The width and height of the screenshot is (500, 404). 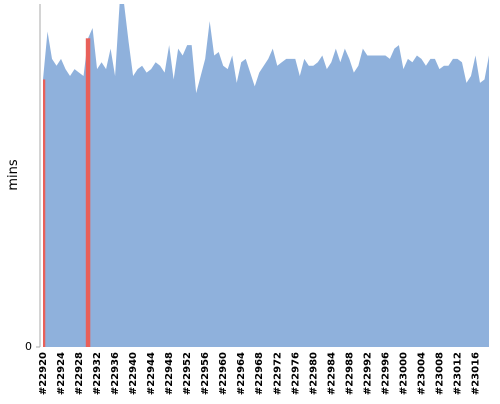 What do you see at coordinates (97, 373) in the screenshot?
I see `x-tick-label: #22932` at bounding box center [97, 373].